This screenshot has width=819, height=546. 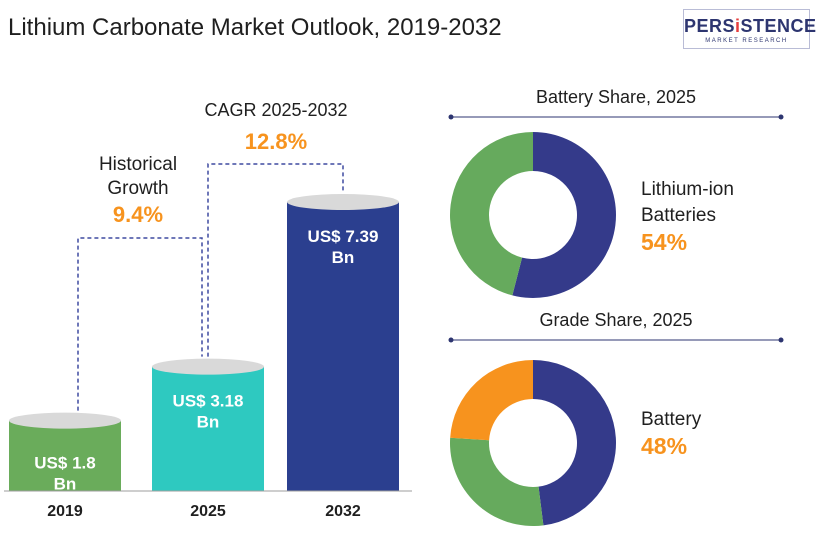 What do you see at coordinates (671, 419) in the screenshot?
I see `grade-highlight-label: Battery` at bounding box center [671, 419].